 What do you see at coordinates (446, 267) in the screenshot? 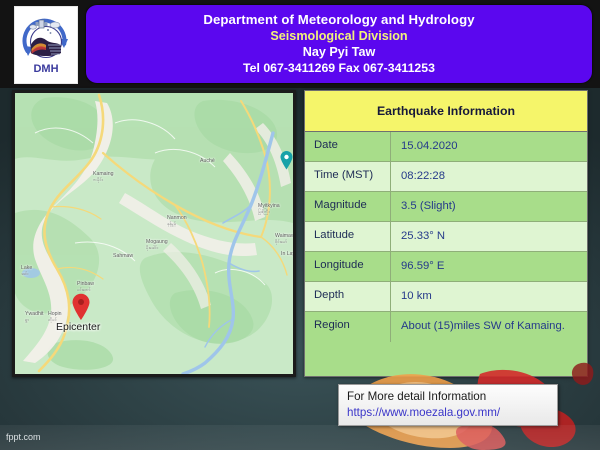
I see `table-row-longitude: Longitude 96.59° E` at bounding box center [446, 267].